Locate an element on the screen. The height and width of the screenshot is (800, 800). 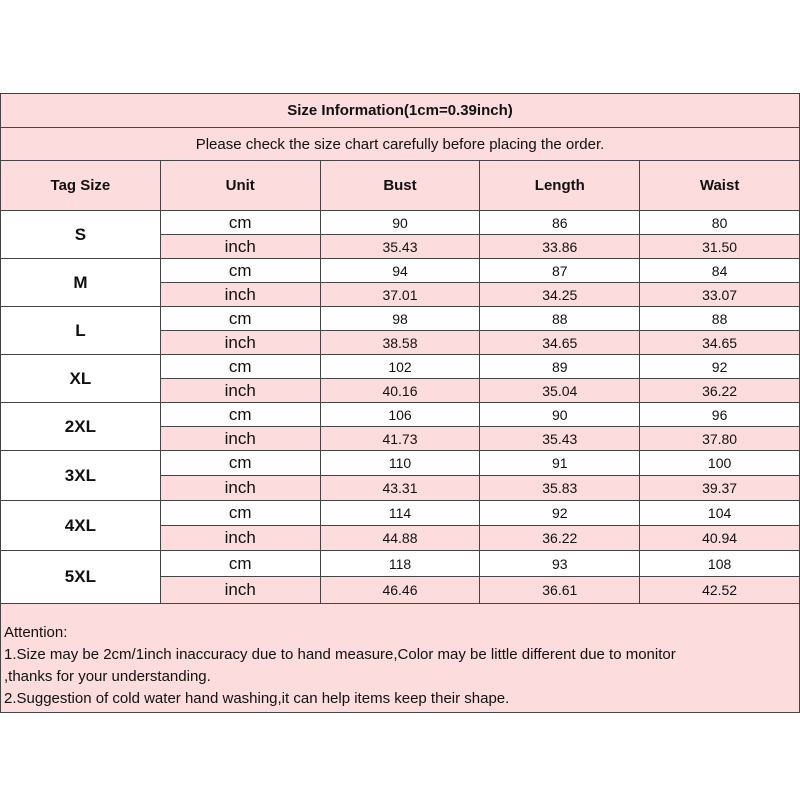
bust-cell: 41.73 is located at coordinates (400, 438).